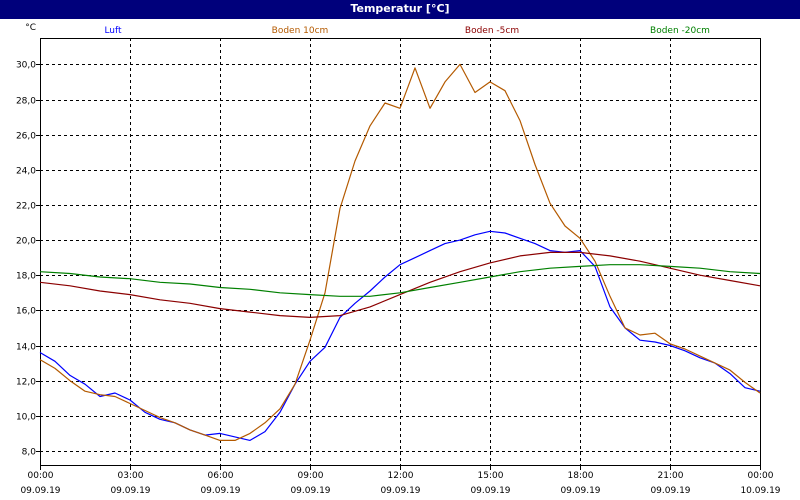 The width and height of the screenshot is (800, 500). I want to click on legend-entry-1: Luft, so click(113, 31).